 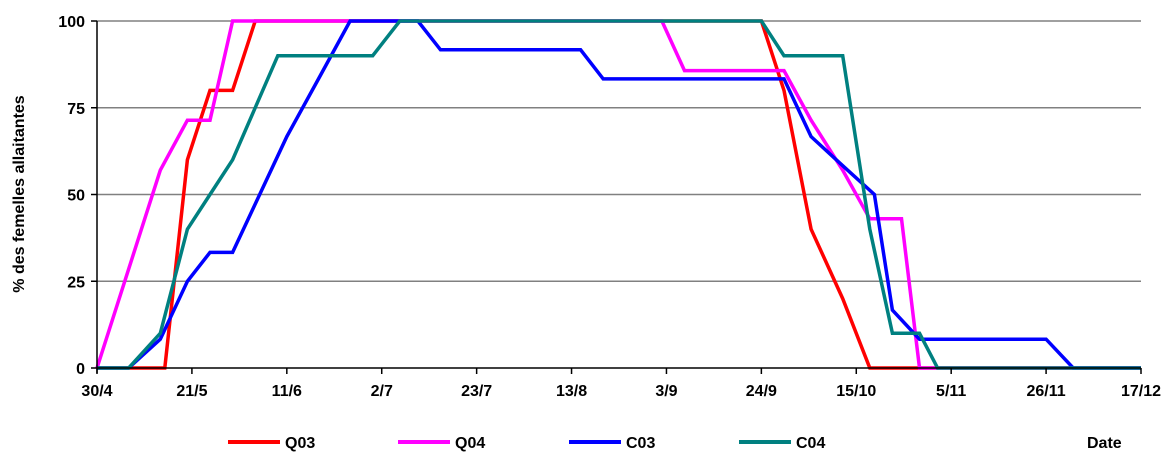 What do you see at coordinates (76, 109) in the screenshot?
I see `y-tick-label: 75` at bounding box center [76, 109].